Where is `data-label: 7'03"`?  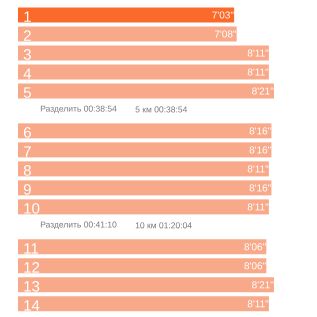 data-label: 7'03" is located at coordinates (223, 15).